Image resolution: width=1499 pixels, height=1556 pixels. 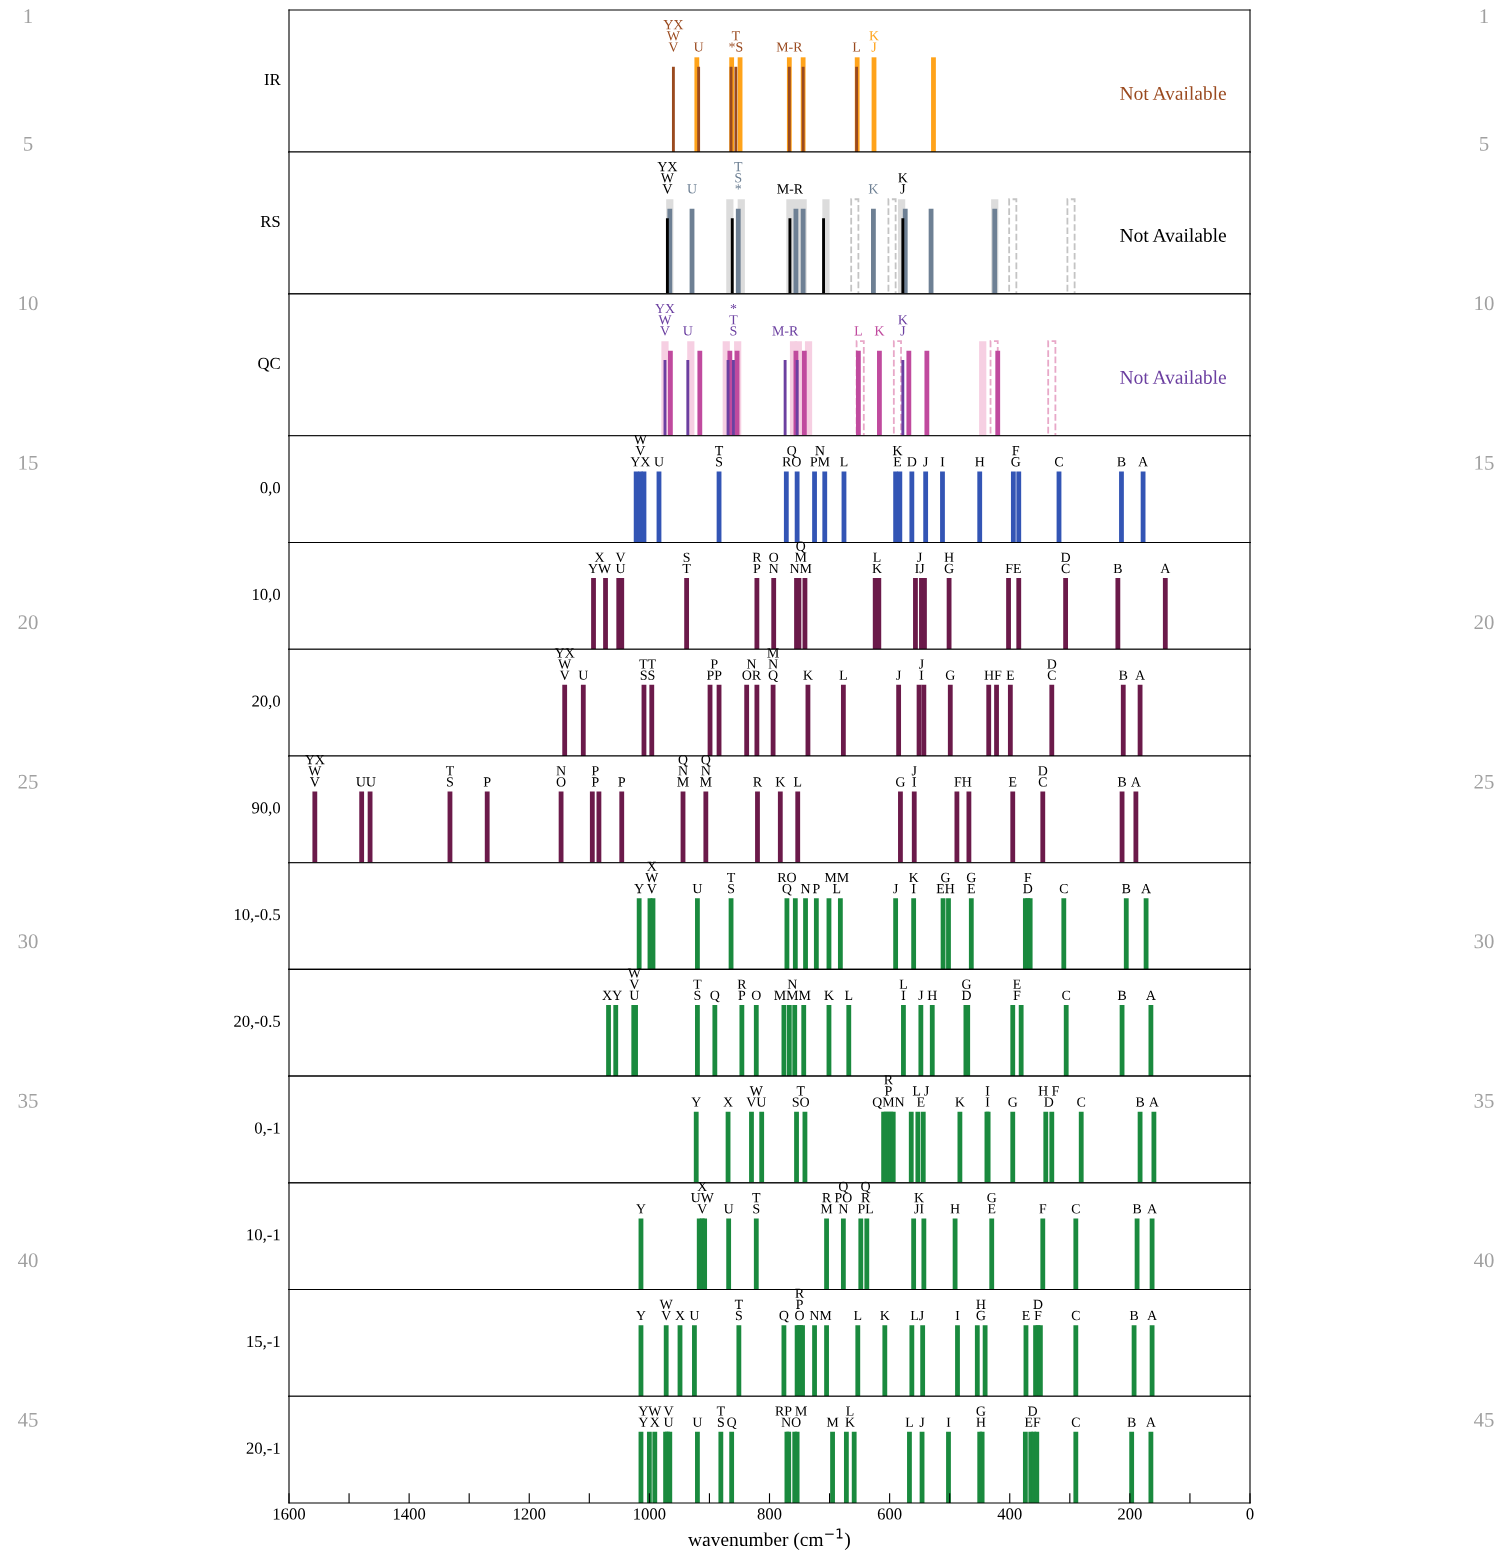 I want to click on annotation: RP M NO, so click(x=791, y=1416).